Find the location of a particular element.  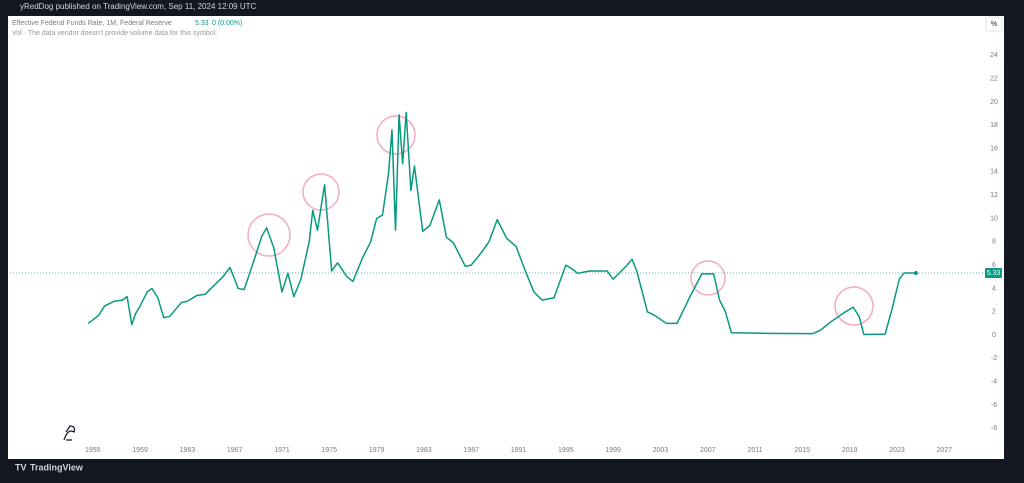

x-tick-label: 2023 is located at coordinates (897, 450).